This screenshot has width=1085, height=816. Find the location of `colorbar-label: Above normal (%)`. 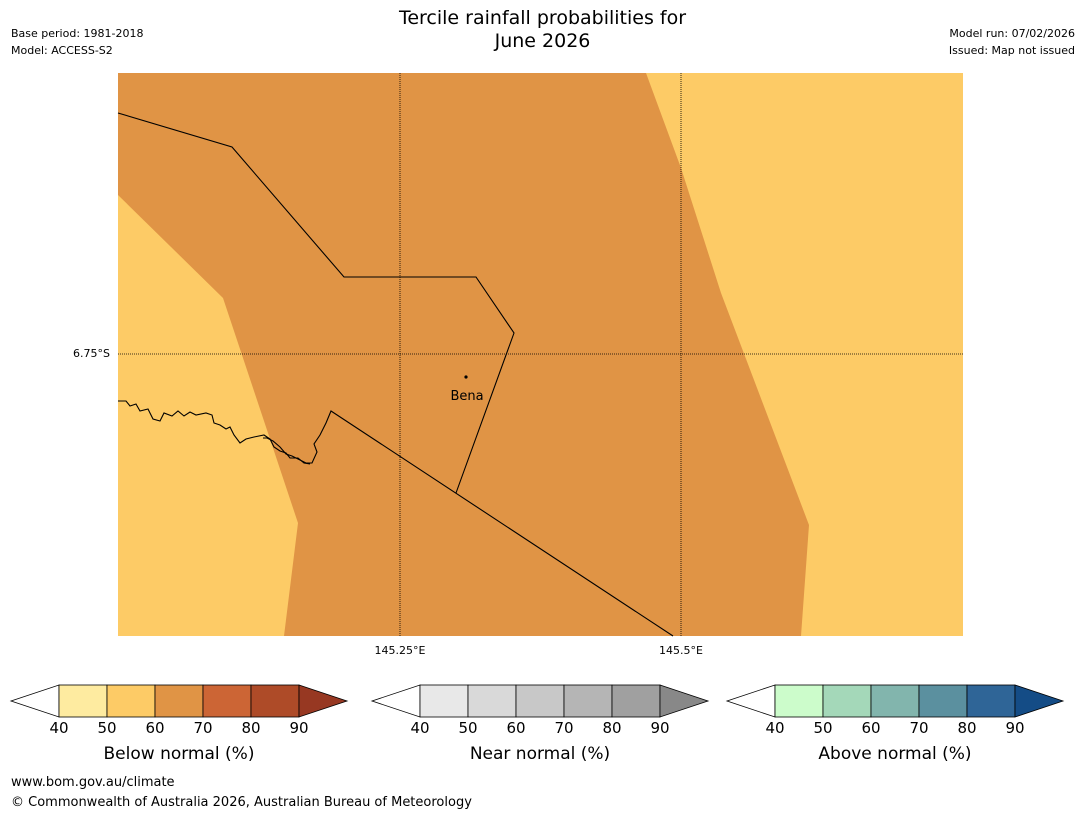

colorbar-label: Above normal (%) is located at coordinates (895, 754).